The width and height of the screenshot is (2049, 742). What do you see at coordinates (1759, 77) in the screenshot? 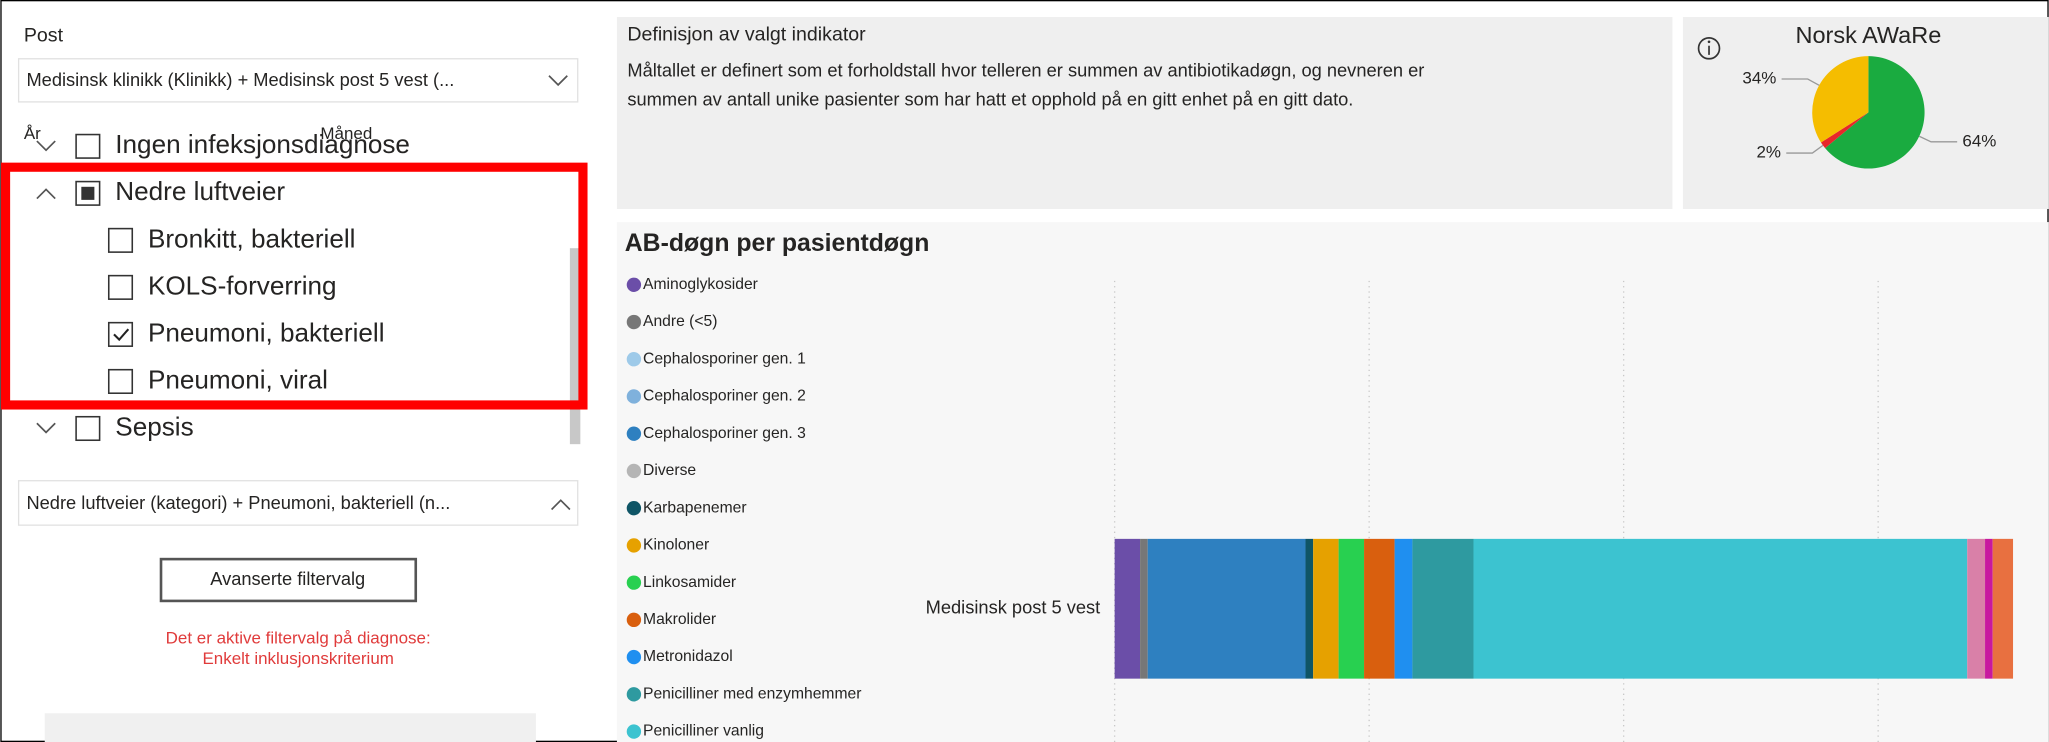
I see `pie-label: 34%` at bounding box center [1759, 77].